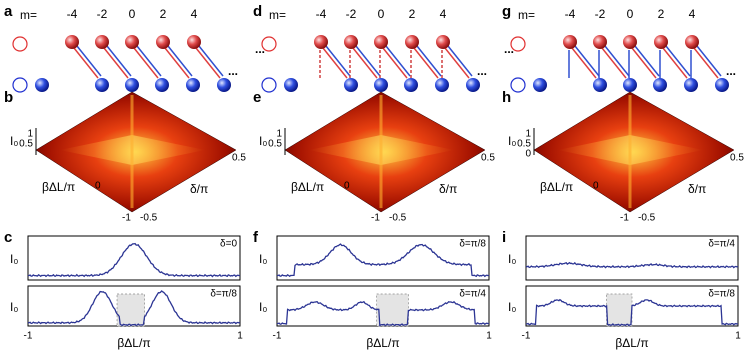 This screenshot has width=747, height=352. I want to click on z-label: I₀, so click(263, 141).